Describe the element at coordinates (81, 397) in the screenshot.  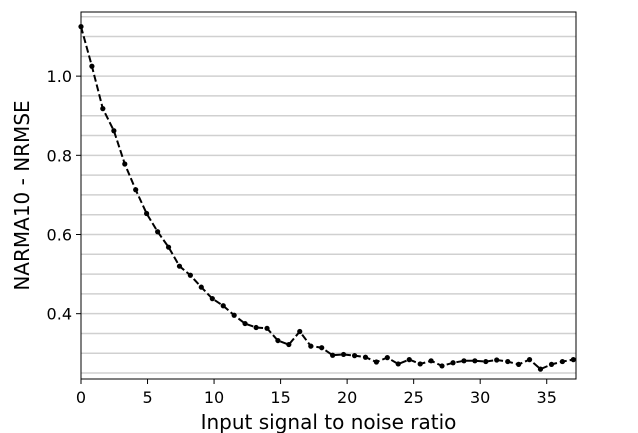
I see `x-tick-label: 0` at that location.